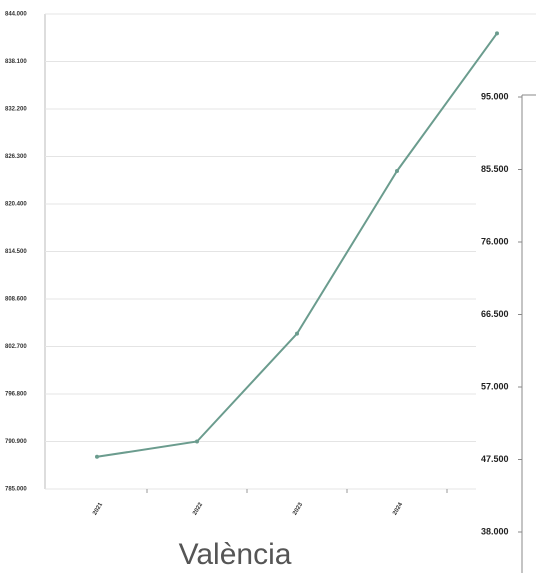 The width and height of the screenshot is (536, 573). Describe the element at coordinates (16, 110) in the screenshot. I see `y-tick-label: 832.200` at that location.